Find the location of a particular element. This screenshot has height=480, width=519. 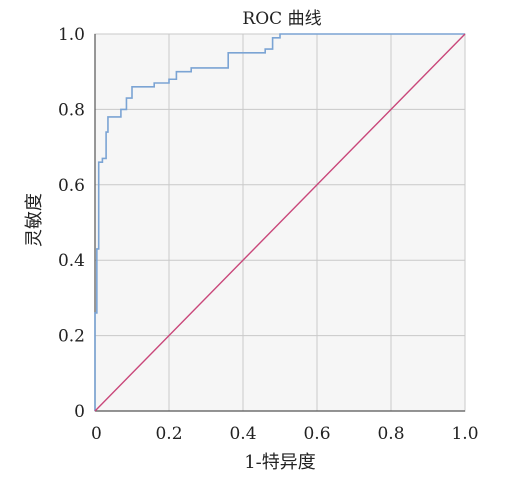

x-tick-label: 0.6 is located at coordinates (316, 434).